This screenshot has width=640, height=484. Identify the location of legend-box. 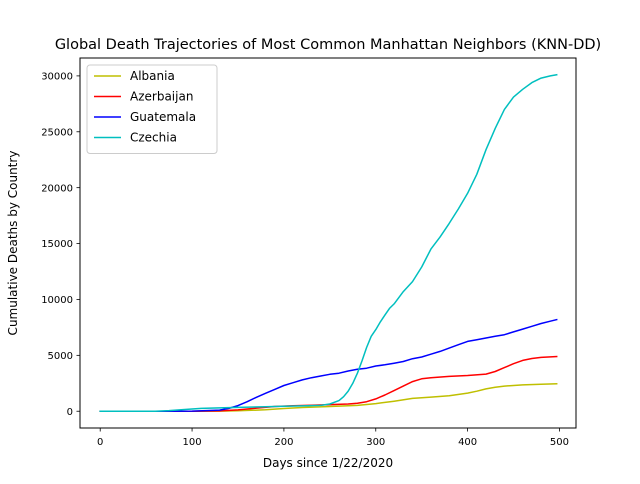
(152, 109).